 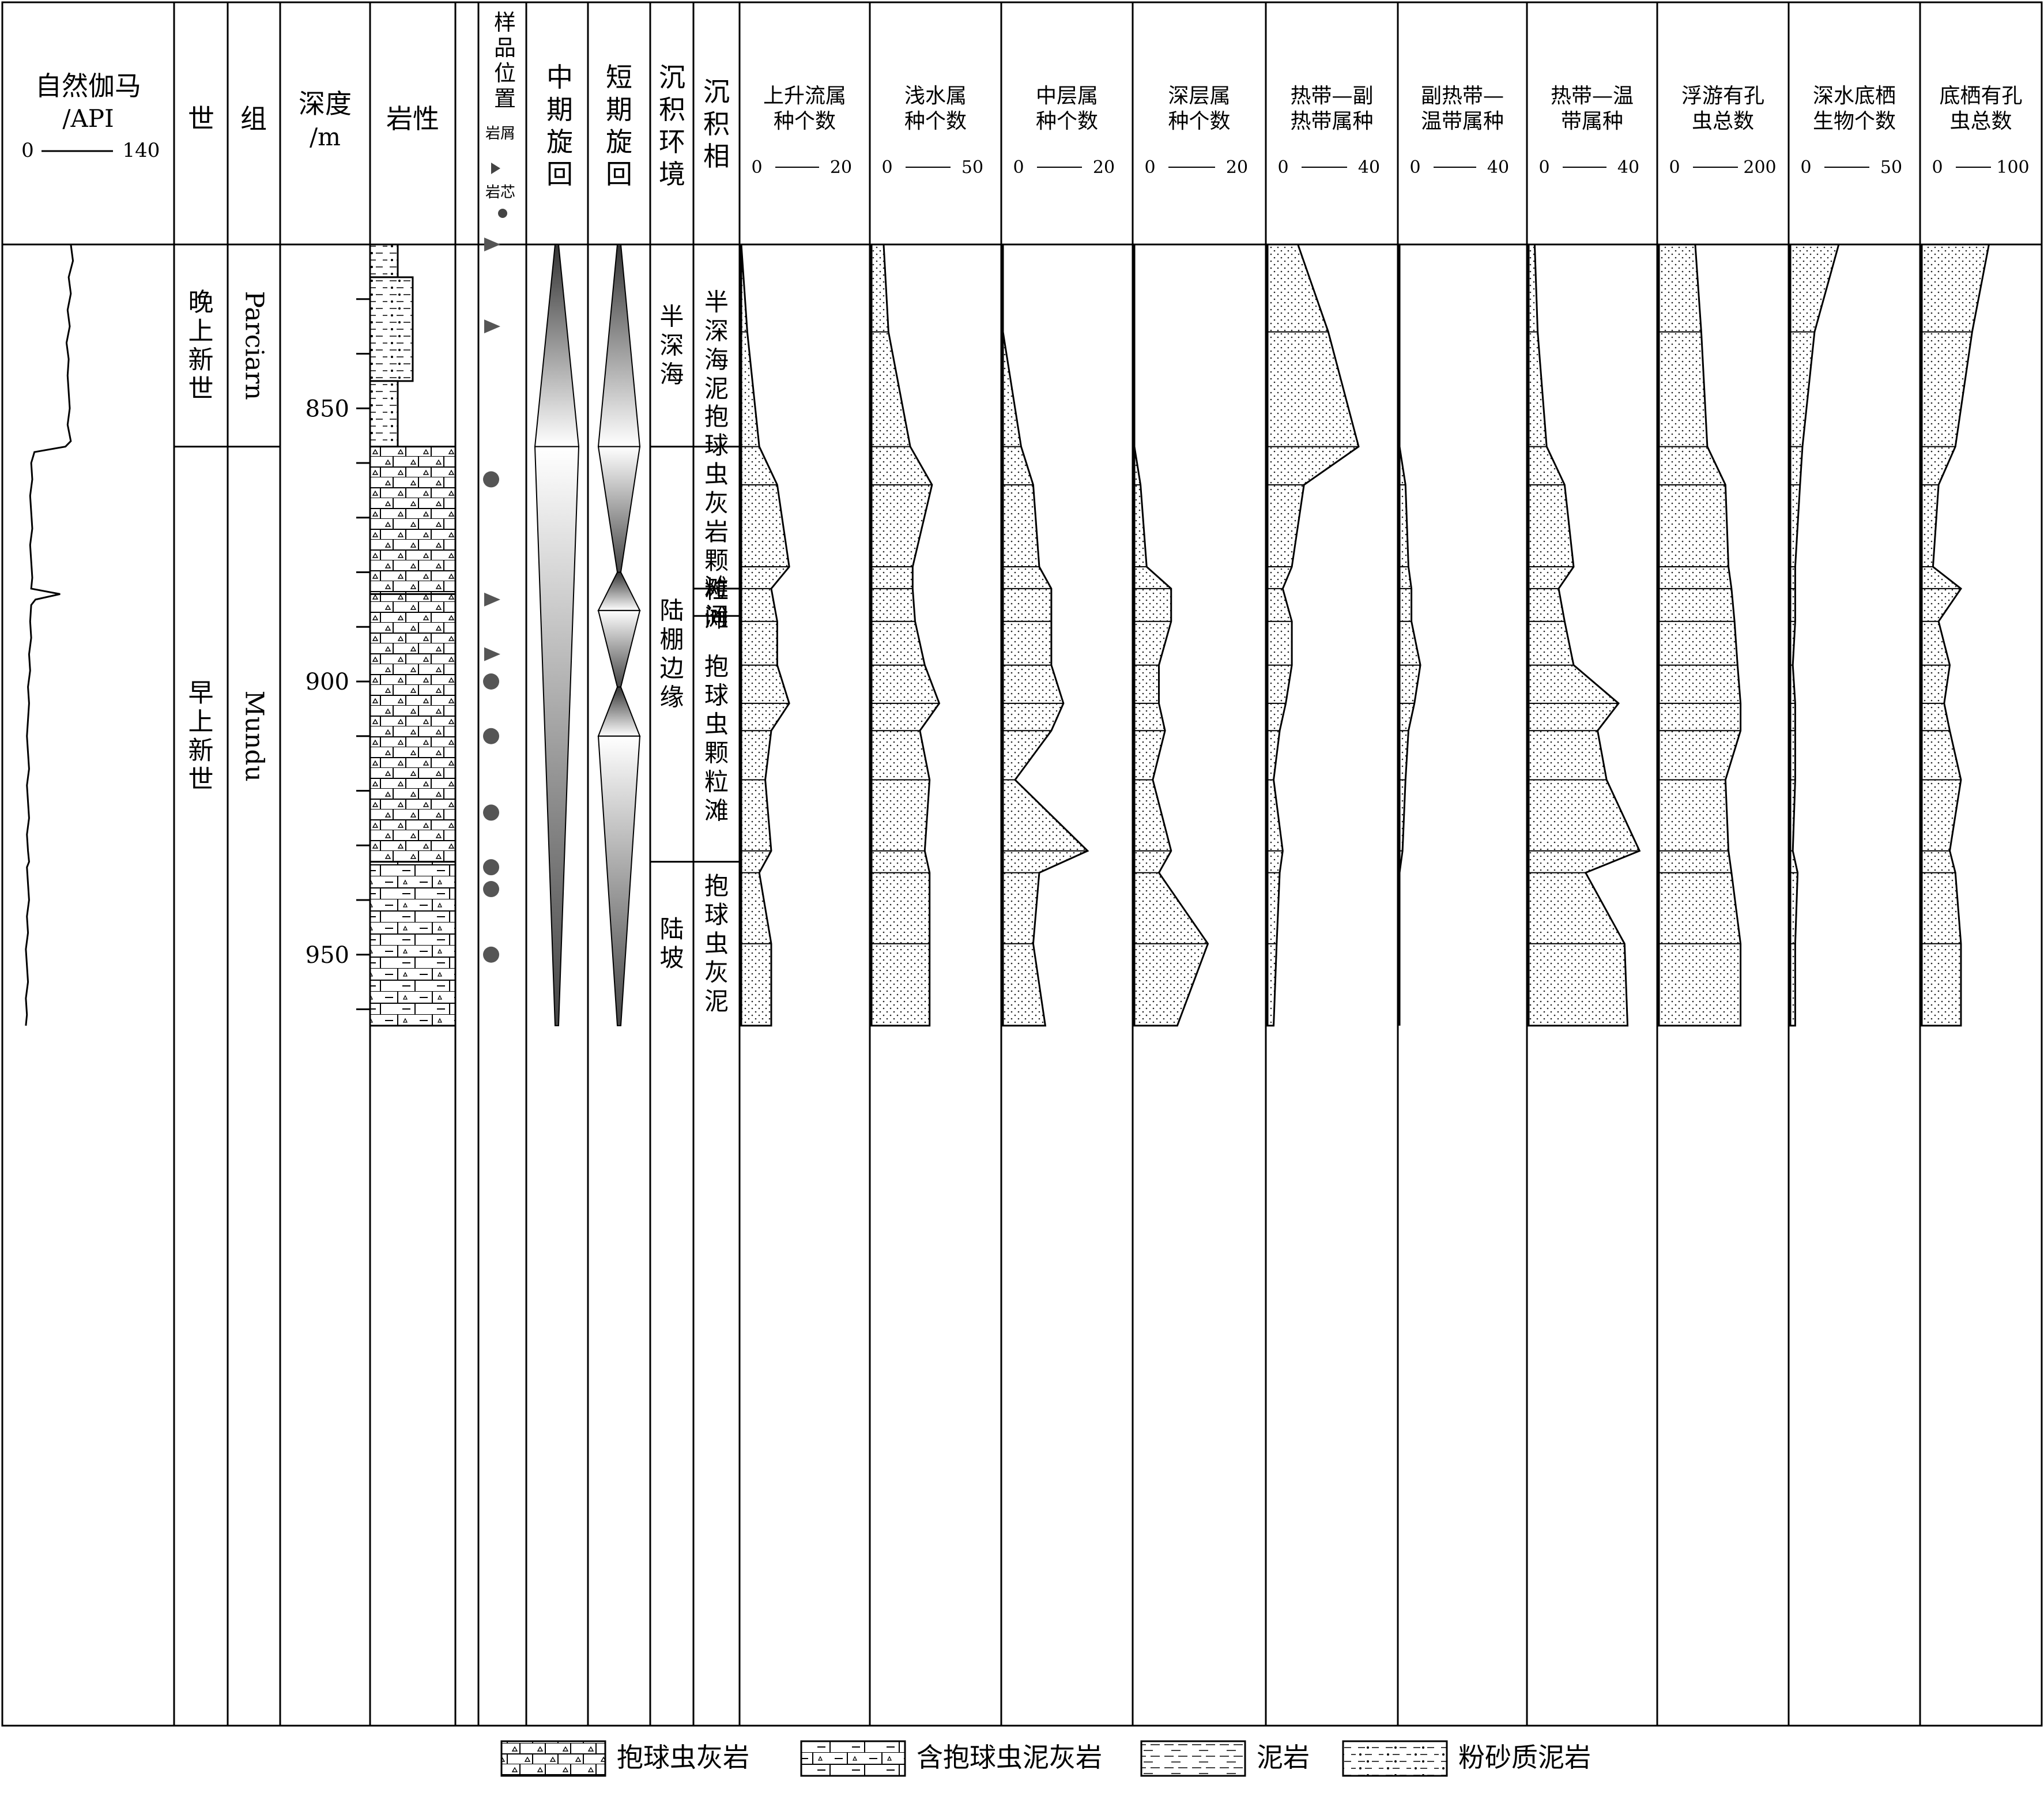 What do you see at coordinates (255, 737) in the screenshot?
I see `formation-label: Mundu` at bounding box center [255, 737].